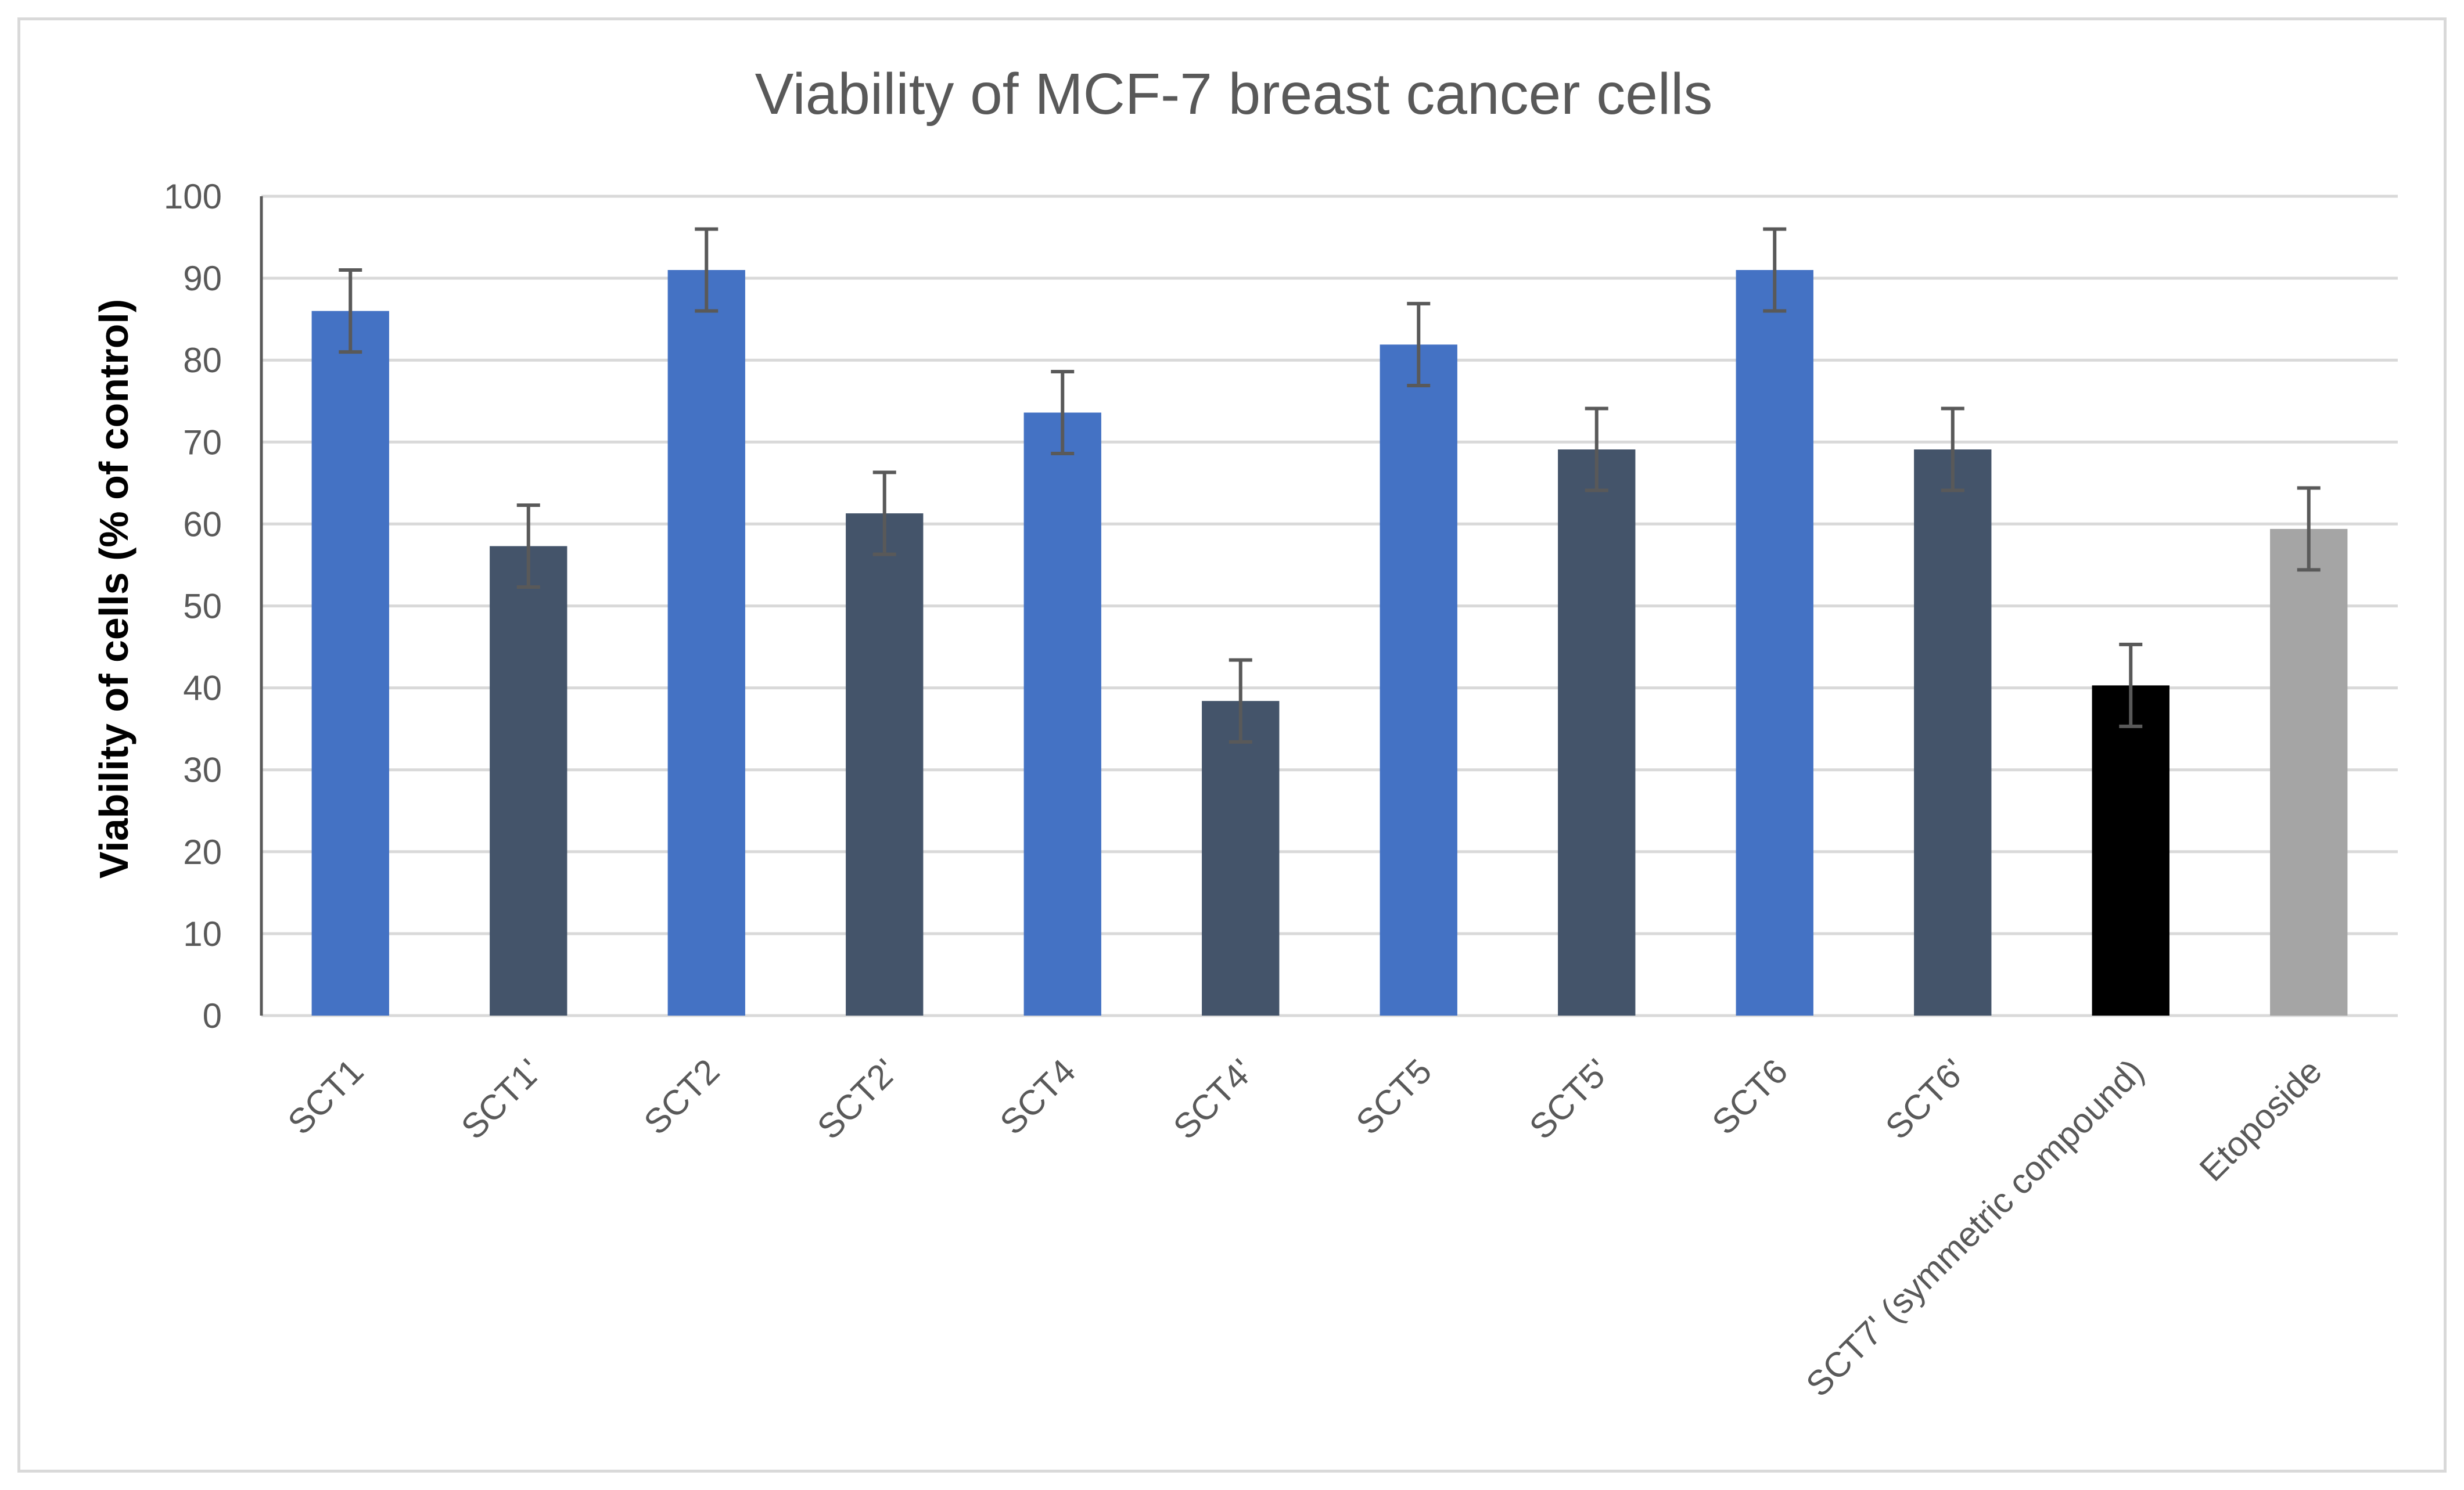  Describe the element at coordinates (1570, 1099) in the screenshot. I see `x-category-label: SCT5'` at that location.